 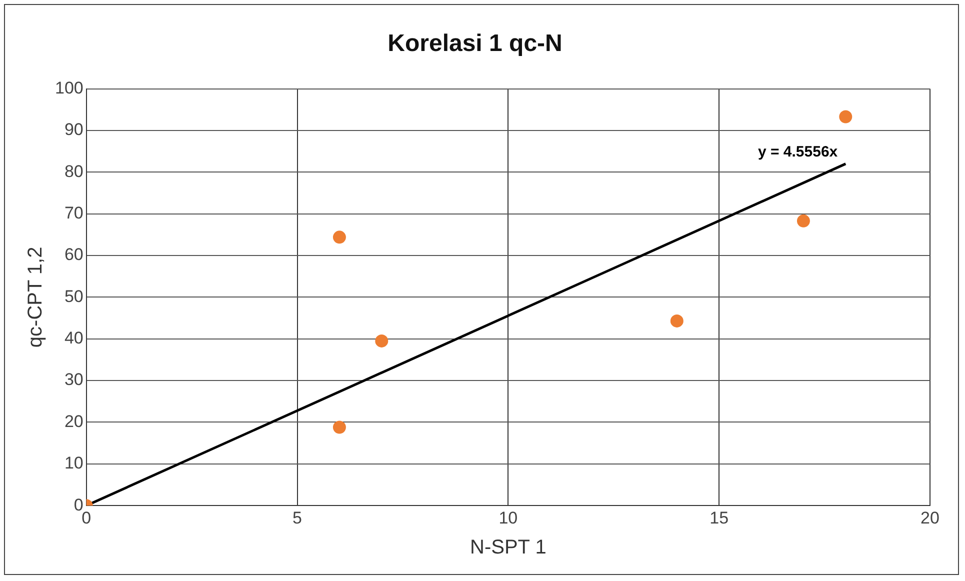 I want to click on x-tick-label: 15, so click(x=719, y=518).